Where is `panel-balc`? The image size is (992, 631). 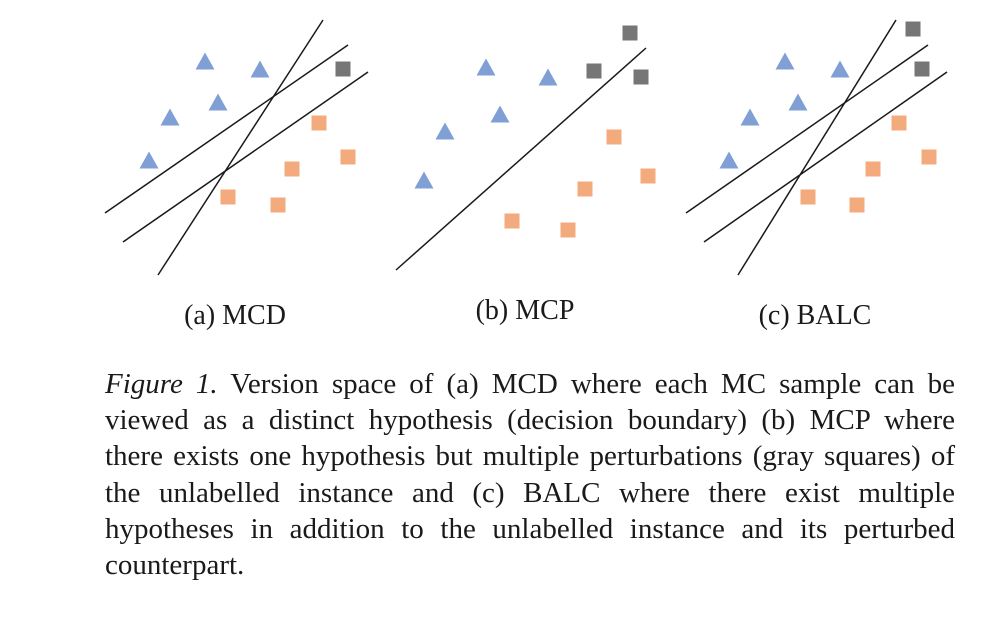
panel-balc is located at coordinates (816, 147).